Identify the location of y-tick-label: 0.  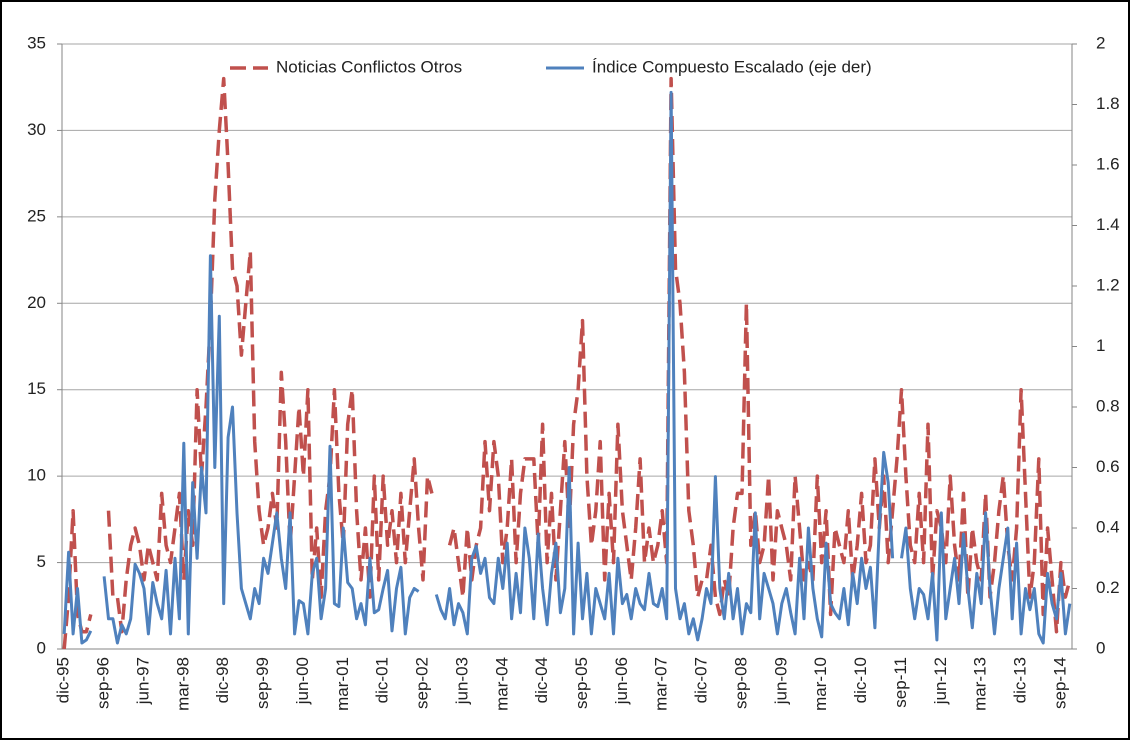
(41, 647).